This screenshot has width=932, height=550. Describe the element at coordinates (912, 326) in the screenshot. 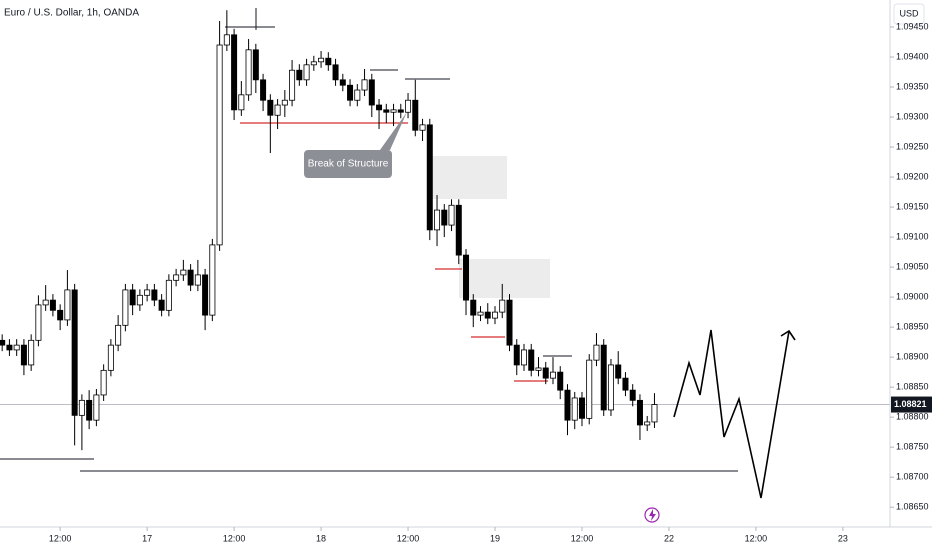

I see `y-tick-label: 1.08950` at that location.